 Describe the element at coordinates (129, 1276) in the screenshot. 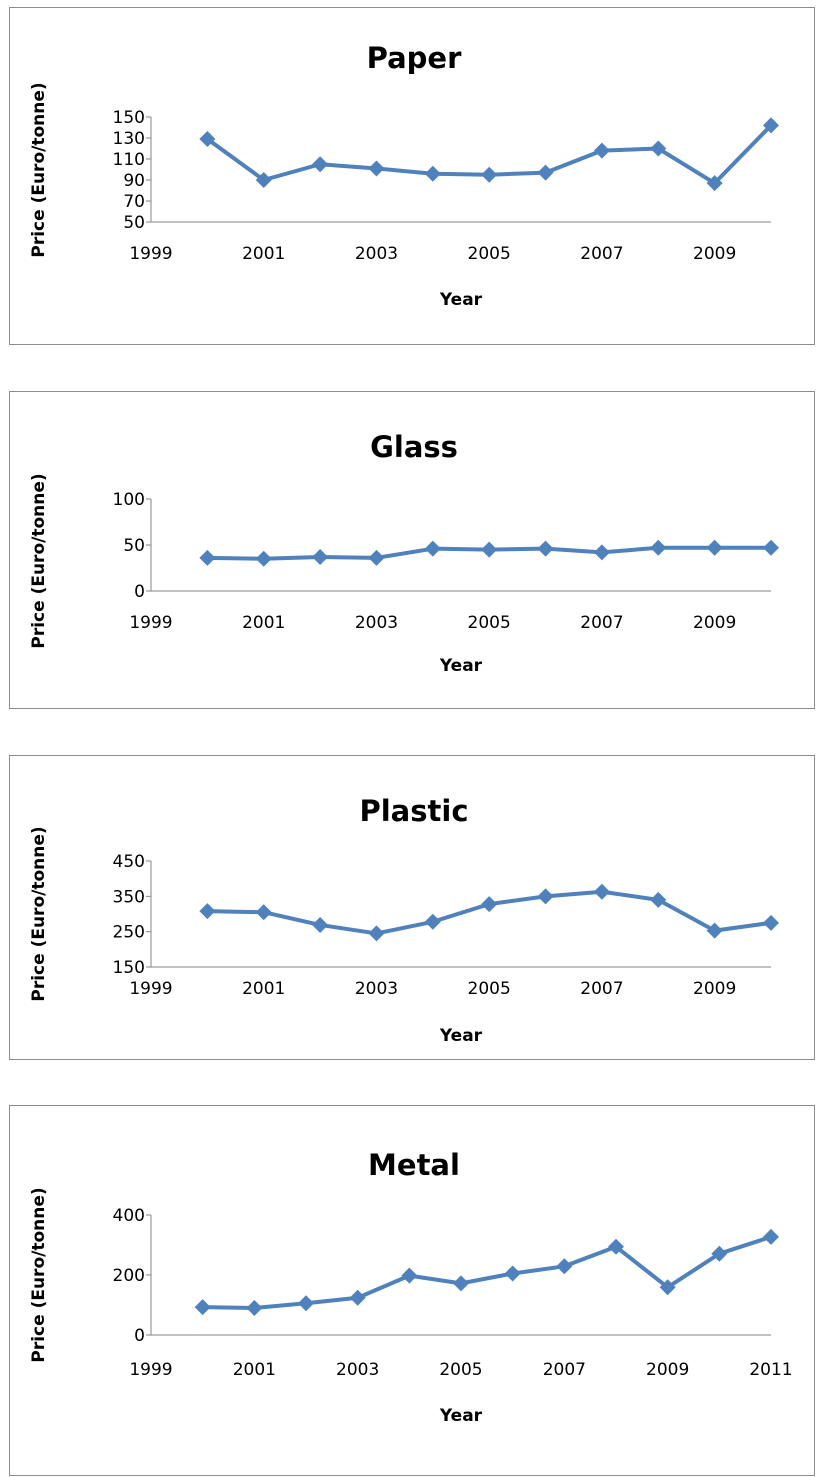

I see `metal-y-tick-label: 200` at that location.